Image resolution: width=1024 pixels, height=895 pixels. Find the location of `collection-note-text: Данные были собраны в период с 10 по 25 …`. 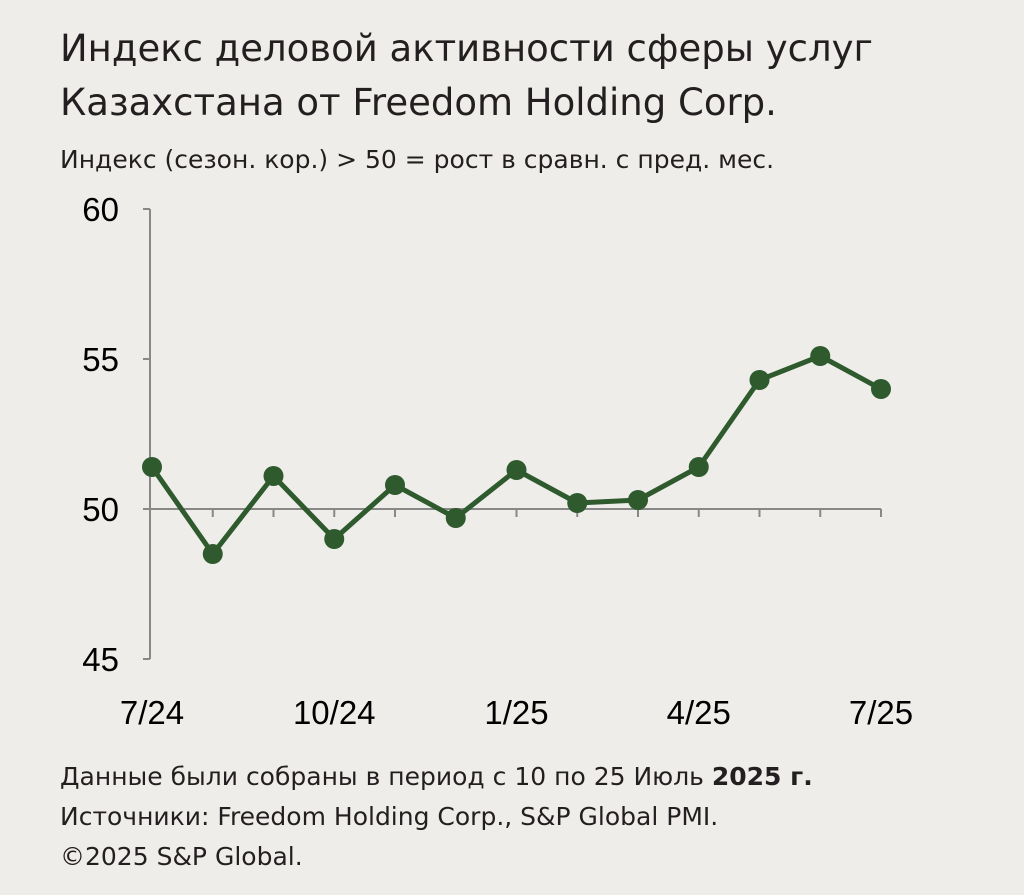

collection-note-text: Данные были собраны в период с 10 по 25 … is located at coordinates (386, 776).